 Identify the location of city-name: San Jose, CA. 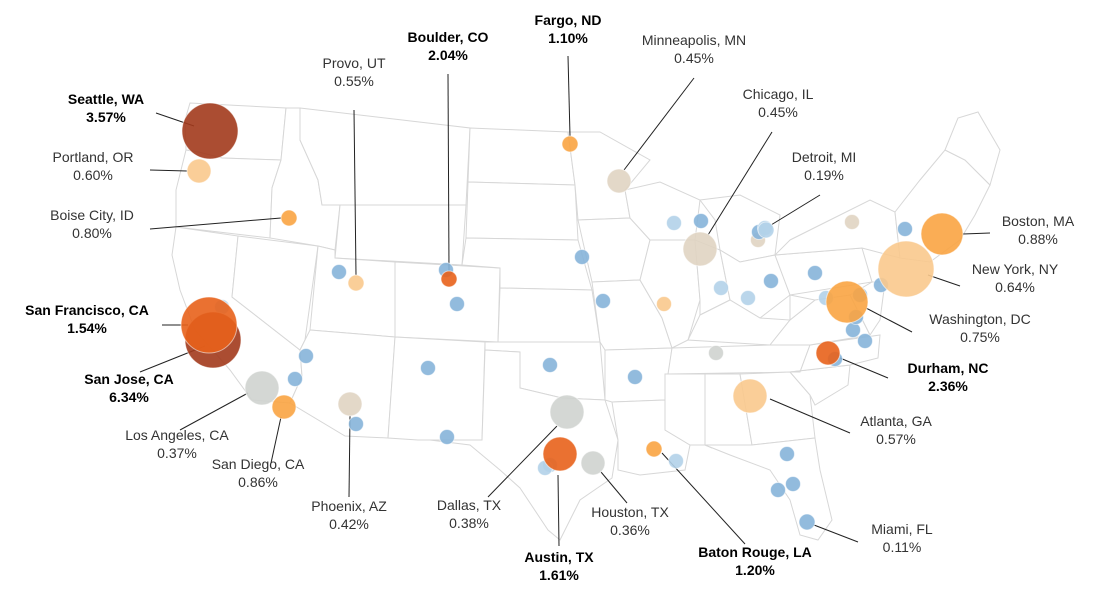
(128, 379).